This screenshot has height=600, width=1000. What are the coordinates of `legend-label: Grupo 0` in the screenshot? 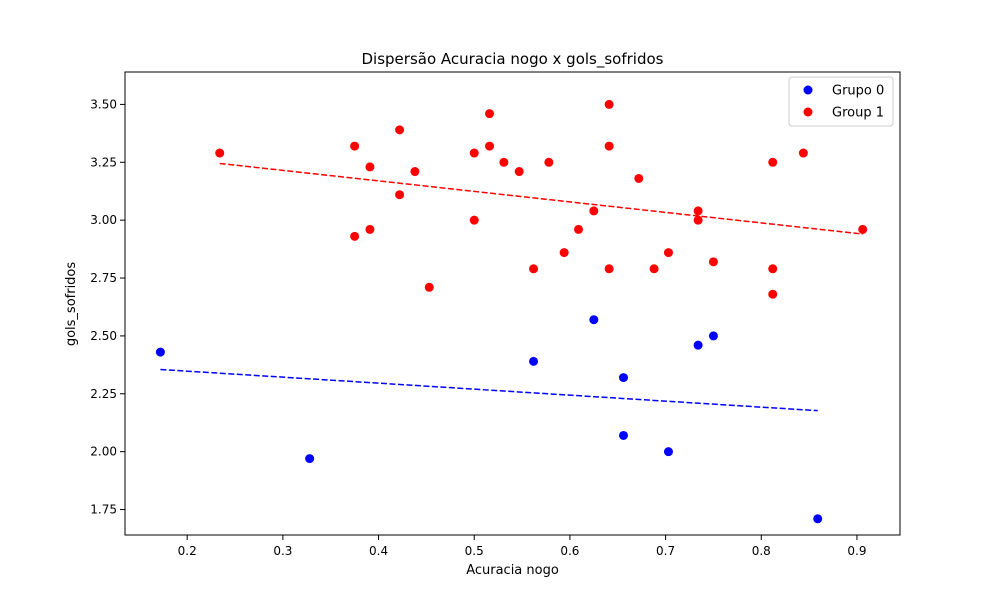 It's located at (858, 91).